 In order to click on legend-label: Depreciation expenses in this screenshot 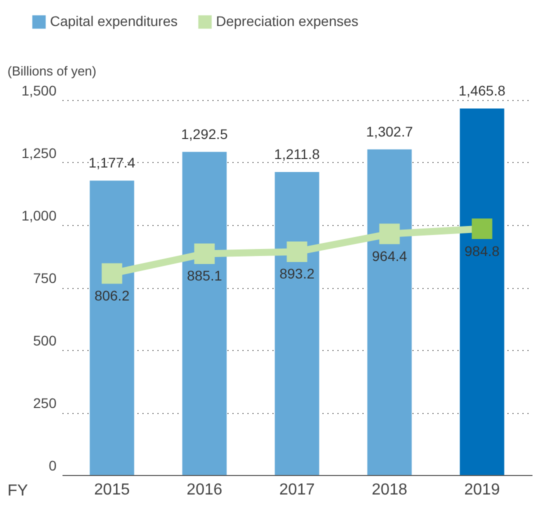, I will do `click(287, 21)`.